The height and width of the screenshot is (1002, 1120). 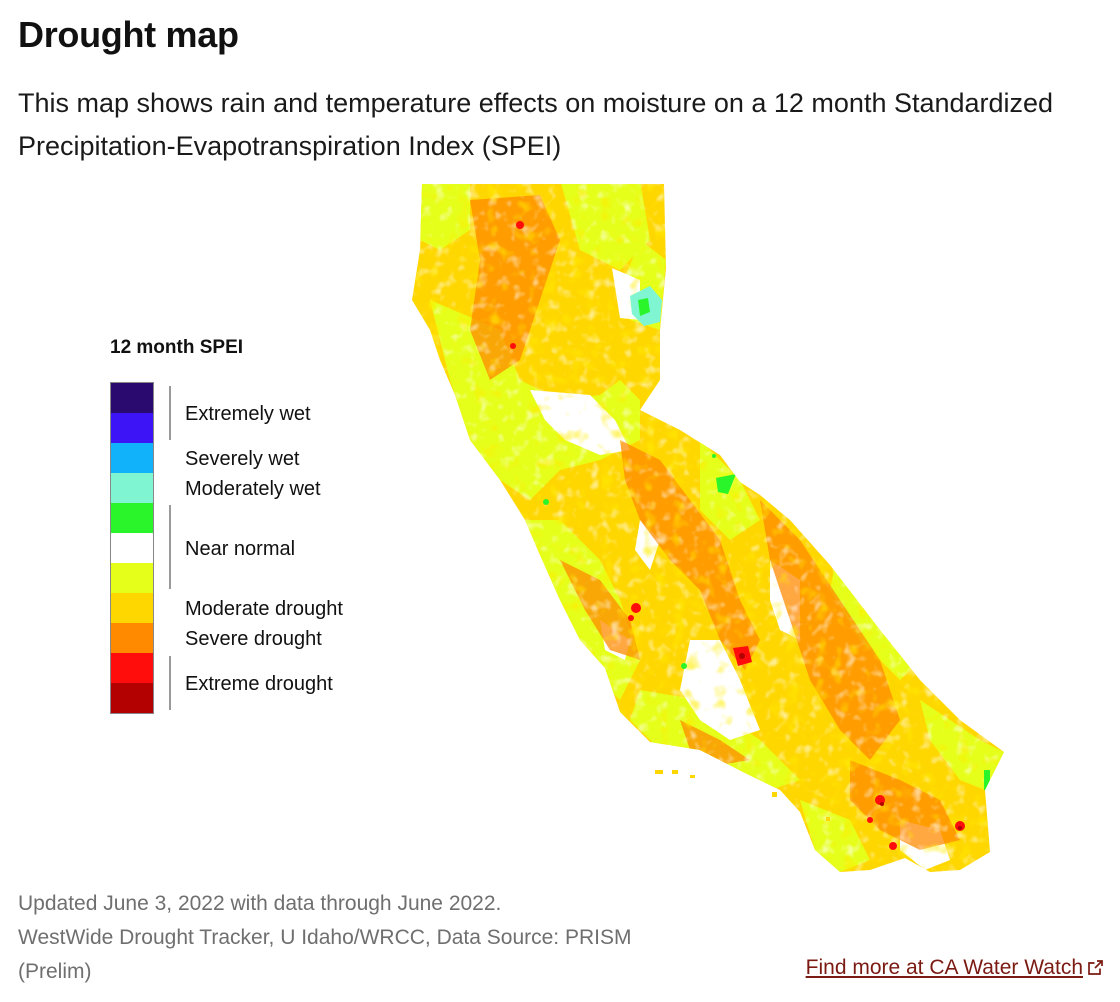 What do you see at coordinates (132, 488) in the screenshot?
I see `swatch-moderately-wet` at bounding box center [132, 488].